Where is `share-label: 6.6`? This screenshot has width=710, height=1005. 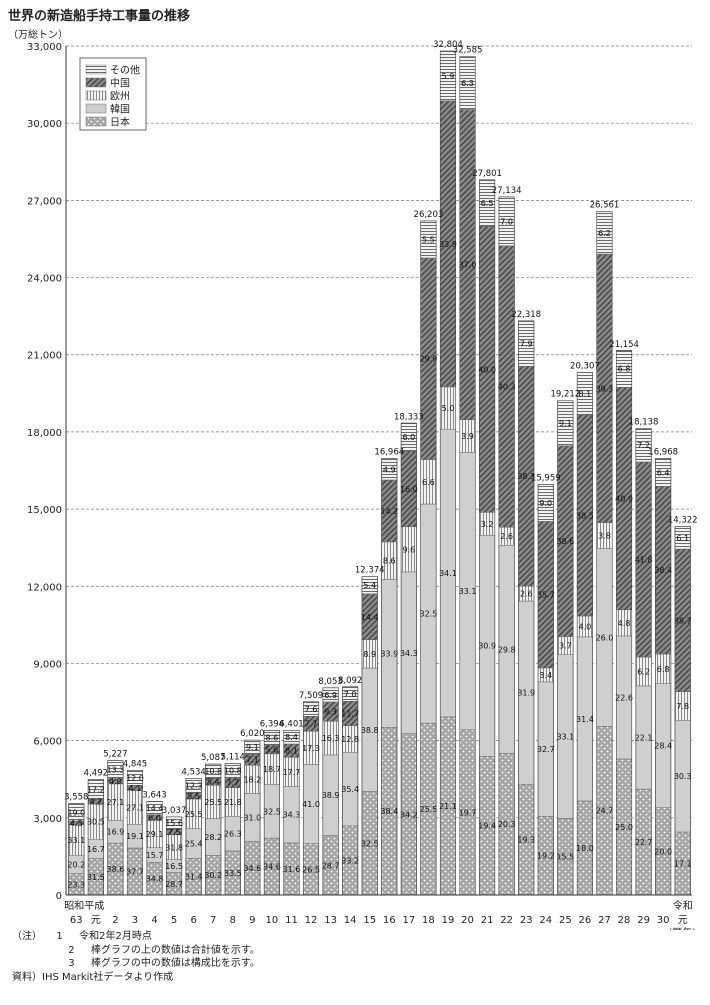
share-label: 6.6 is located at coordinates (428, 482).